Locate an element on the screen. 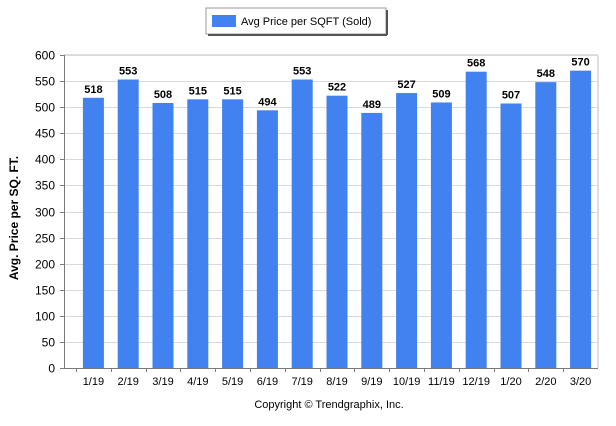 This screenshot has width=616, height=426. data-label: 527 is located at coordinates (406, 85).